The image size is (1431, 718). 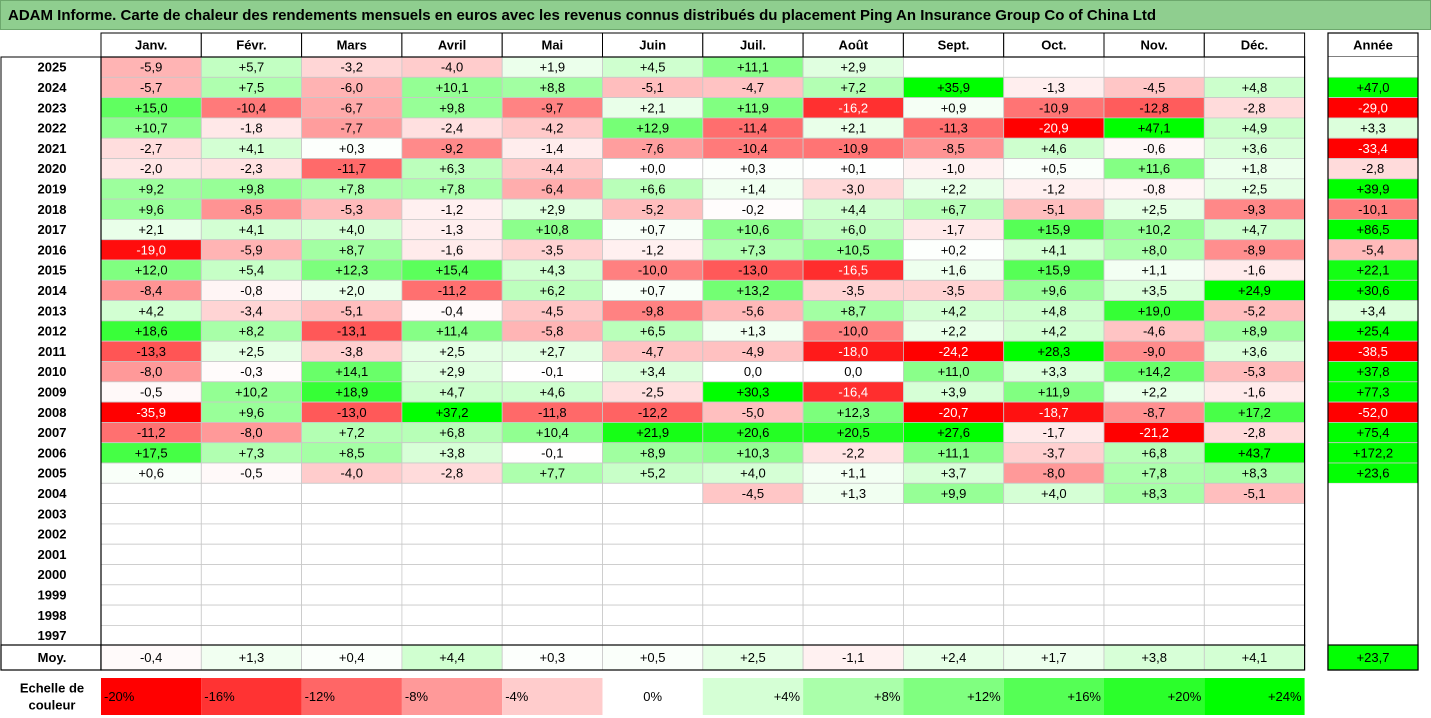 I want to click on heatmap-cell-value: +4,9, so click(x=1255, y=128).